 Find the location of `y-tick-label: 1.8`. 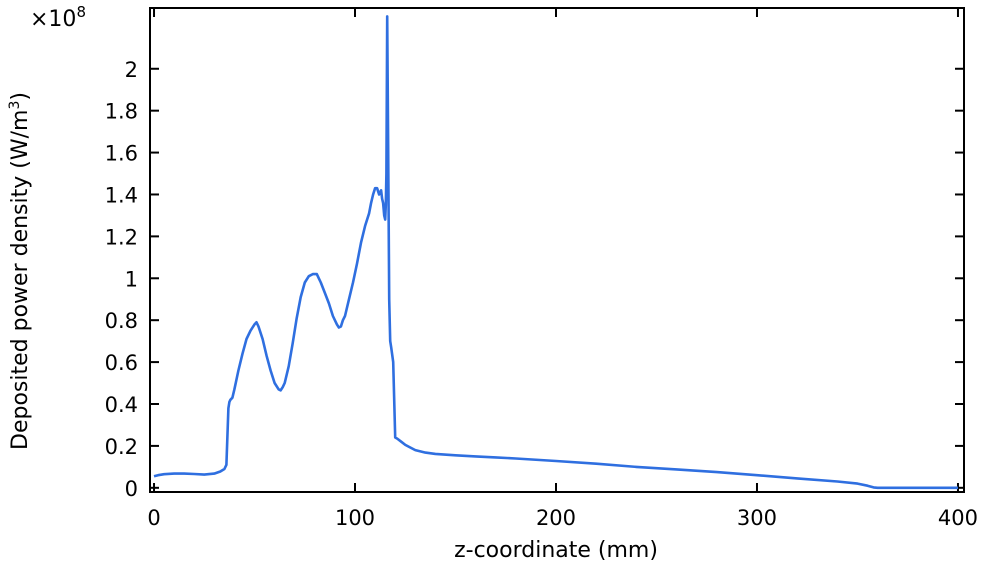

y-tick-label: 1.8 is located at coordinates (121, 112).